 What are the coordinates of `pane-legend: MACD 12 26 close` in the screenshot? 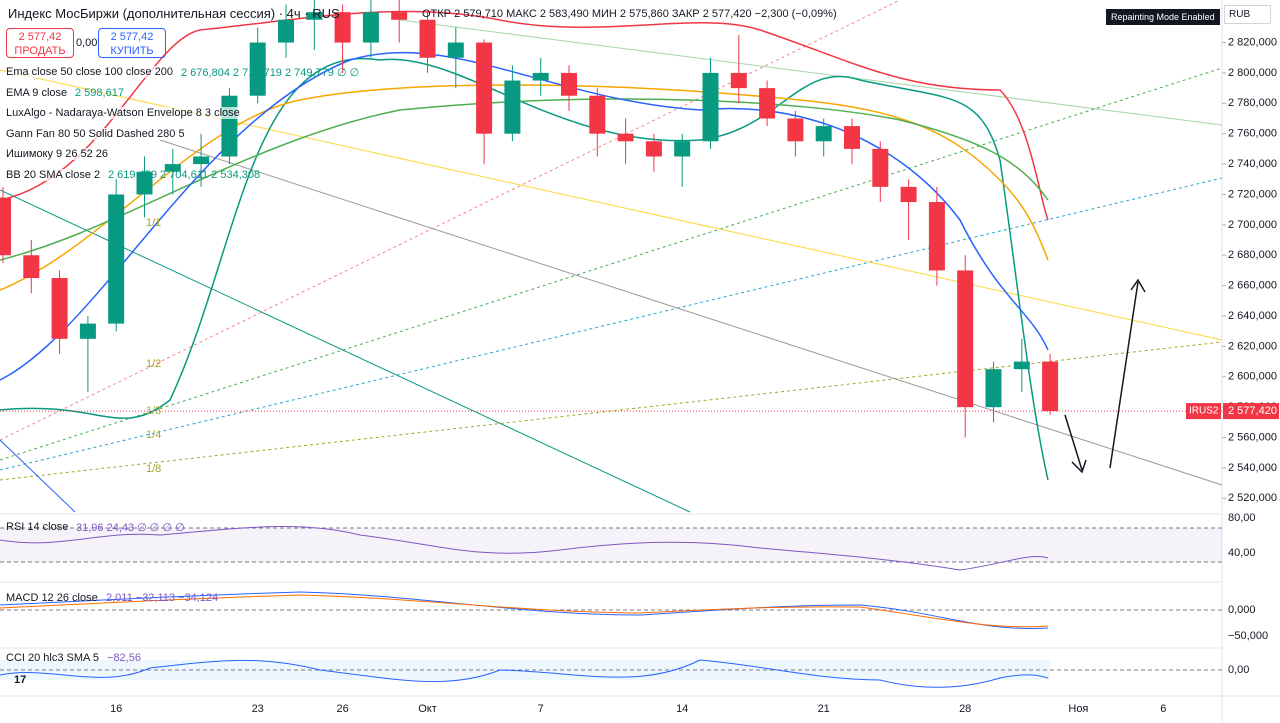 It's located at (52, 598).